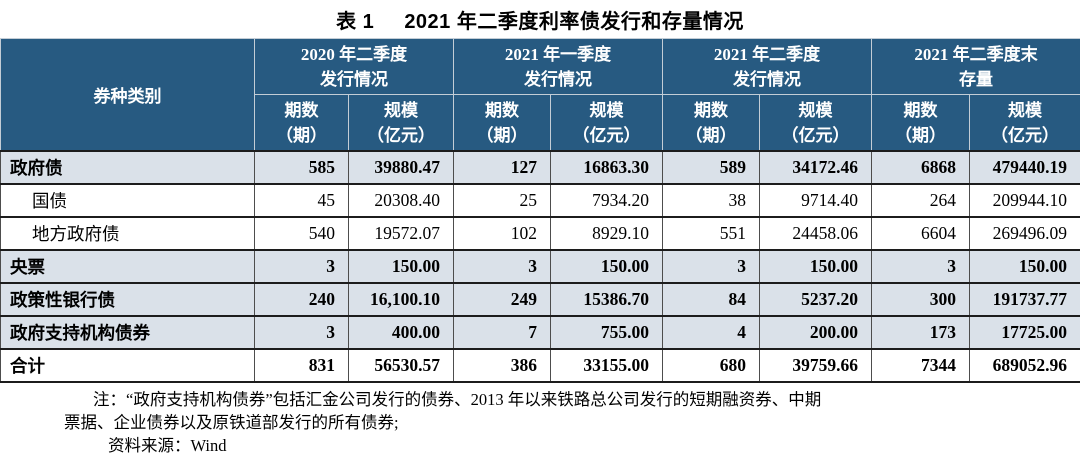  I want to click on table-cell: 17725.00, so click(1024, 332).